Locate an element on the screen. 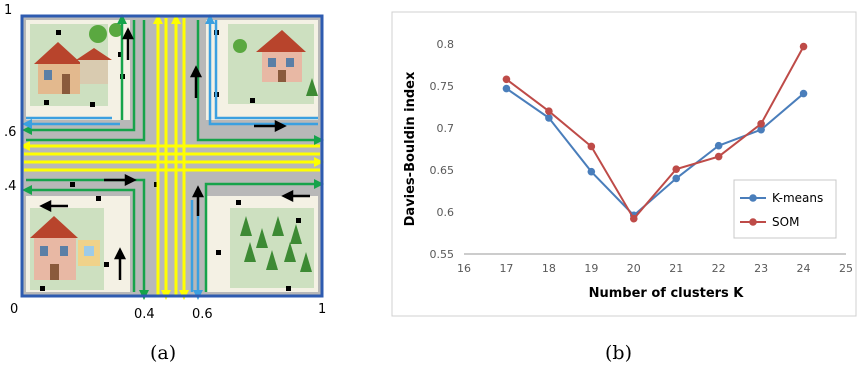  x-tick-label: 20 is located at coordinates (634, 268).